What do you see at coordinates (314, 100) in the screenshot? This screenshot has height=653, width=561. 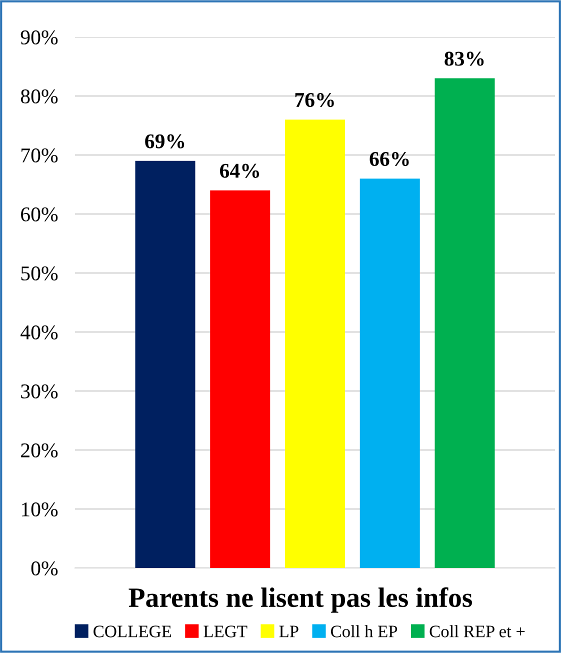 I see `data-label: 76%` at bounding box center [314, 100].